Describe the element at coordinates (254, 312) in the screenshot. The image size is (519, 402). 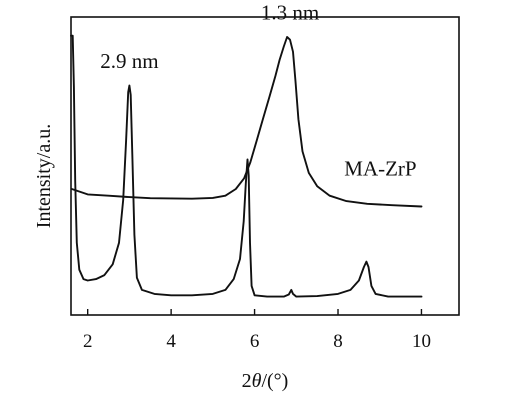
I see `x-ticks` at that location.